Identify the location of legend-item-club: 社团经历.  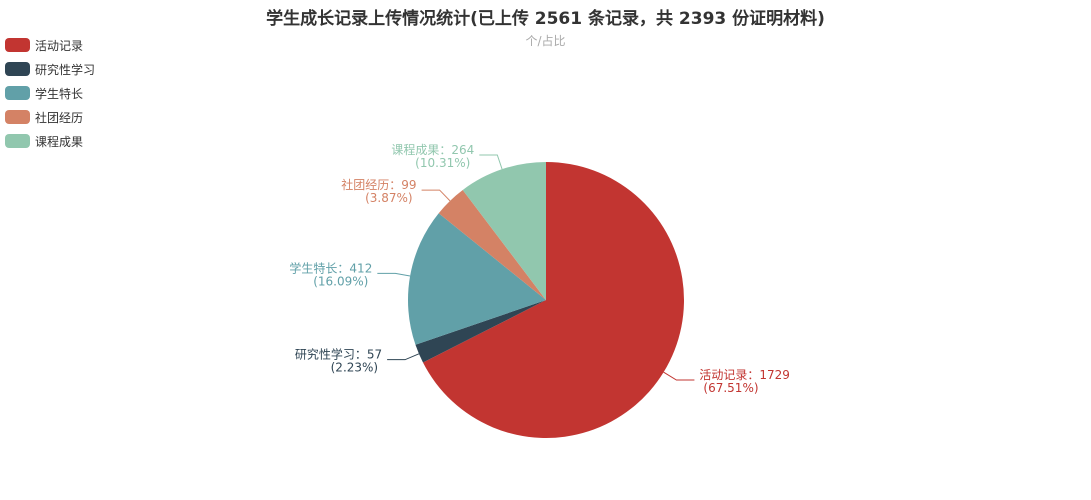
(50, 117).